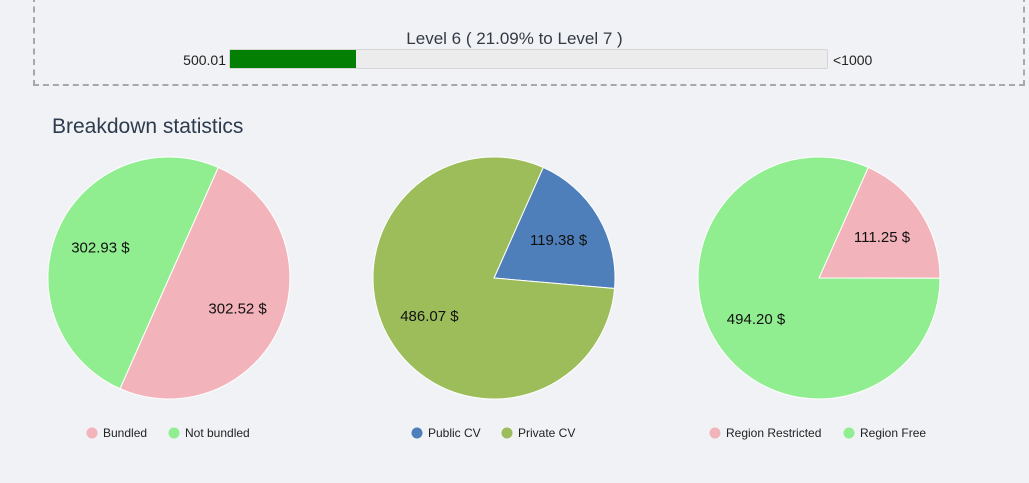 This screenshot has height=483, width=1029. I want to click on pie-slice-public-cv, so click(554, 228).